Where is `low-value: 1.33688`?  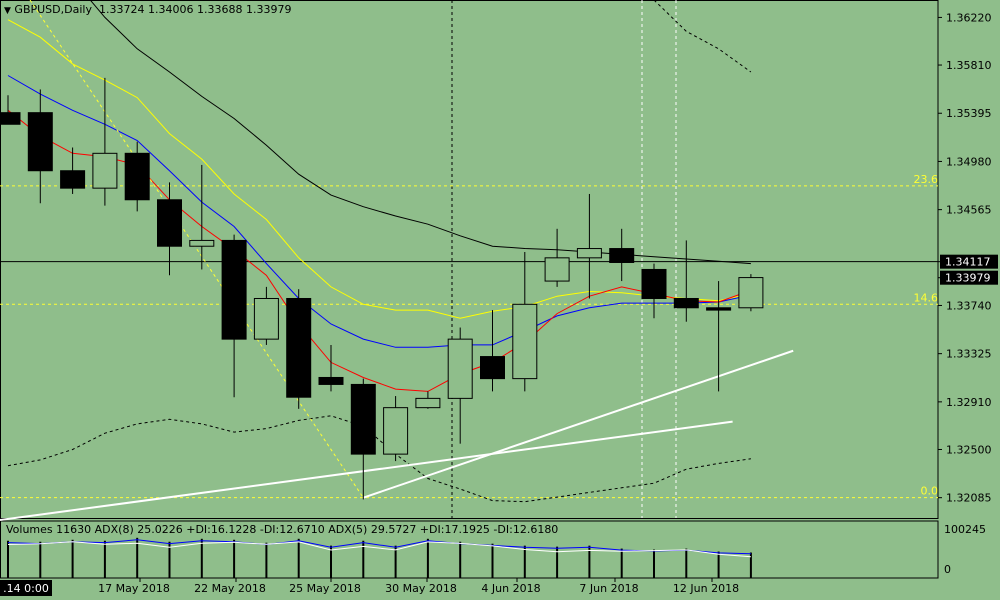 low-value: 1.33688 is located at coordinates (219, 9).